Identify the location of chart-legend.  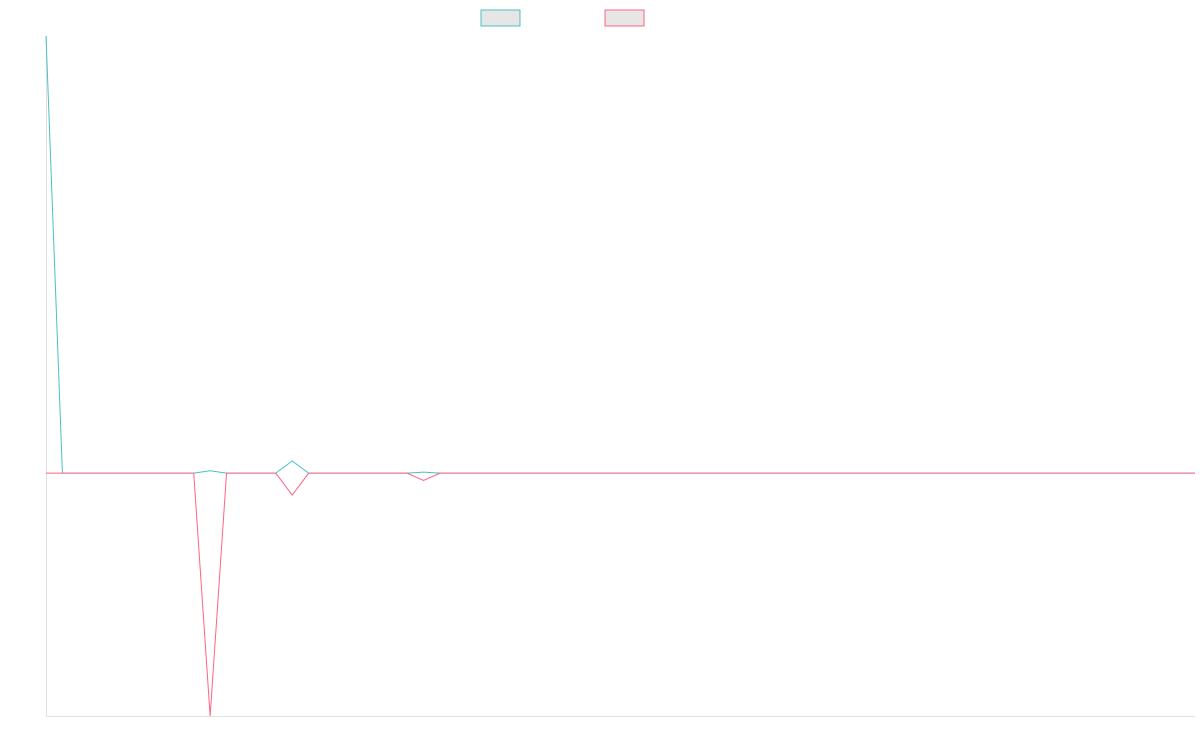
(562, 18).